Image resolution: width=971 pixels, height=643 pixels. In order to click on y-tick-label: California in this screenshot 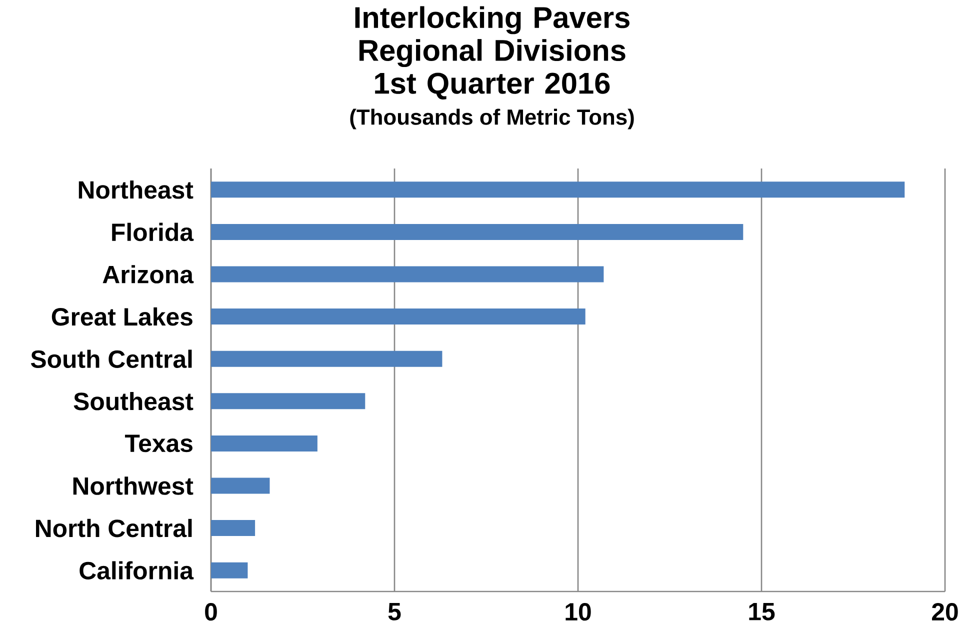, I will do `click(137, 570)`.